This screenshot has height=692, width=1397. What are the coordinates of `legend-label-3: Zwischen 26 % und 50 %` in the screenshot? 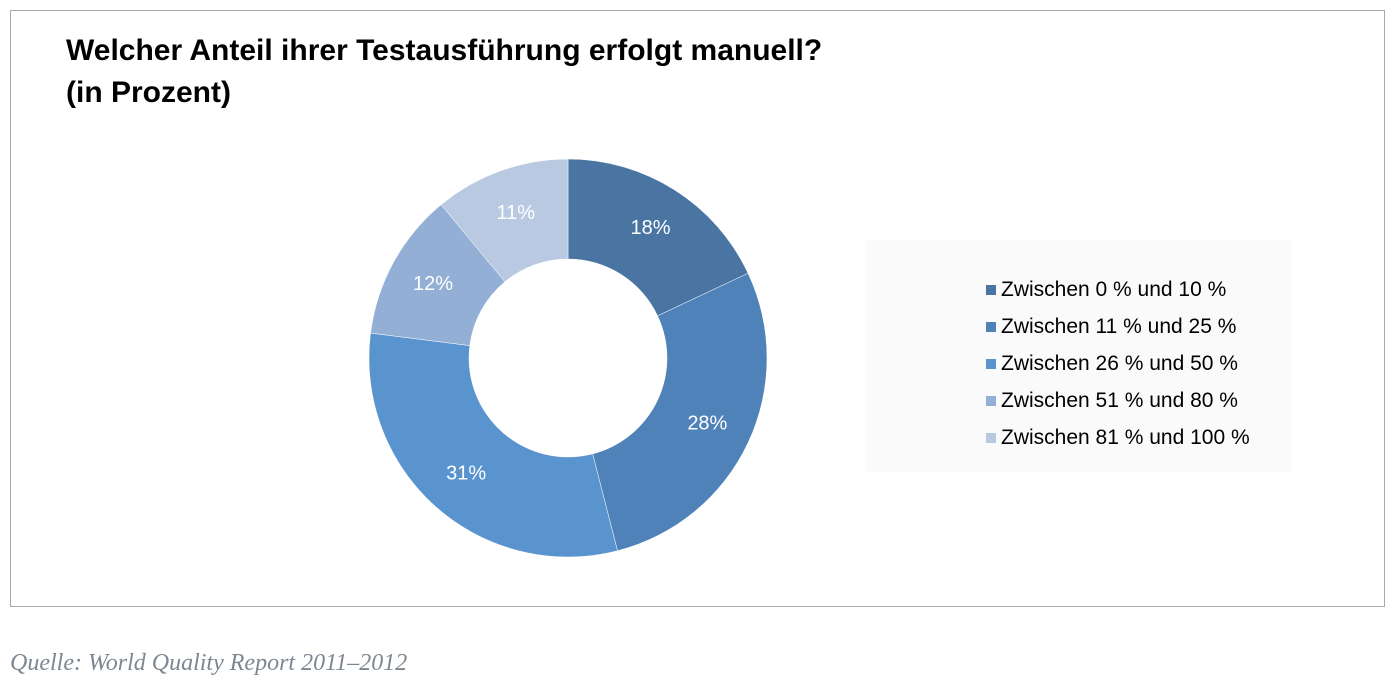 It's located at (1119, 363).